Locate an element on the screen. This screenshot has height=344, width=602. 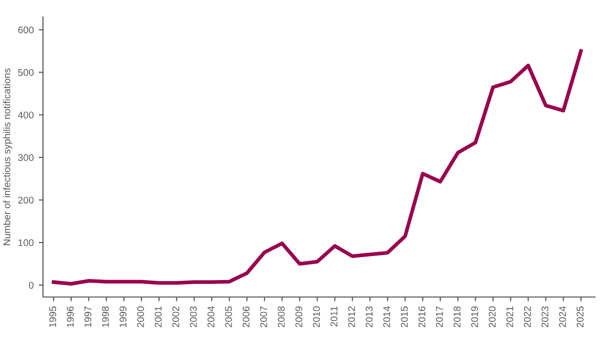
x-tick-label: 1995 is located at coordinates (52, 316).